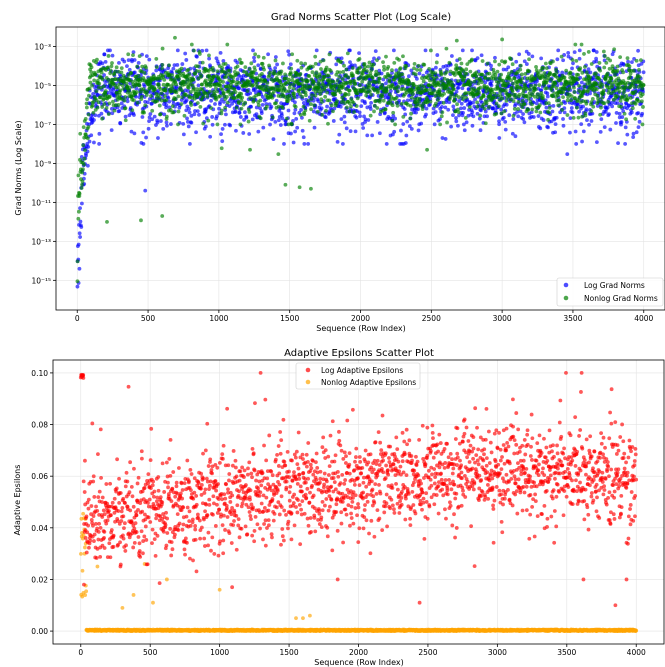 The image size is (665, 667). Describe the element at coordinates (289, 318) in the screenshot. I see `x-tick-label: 1500` at that location.